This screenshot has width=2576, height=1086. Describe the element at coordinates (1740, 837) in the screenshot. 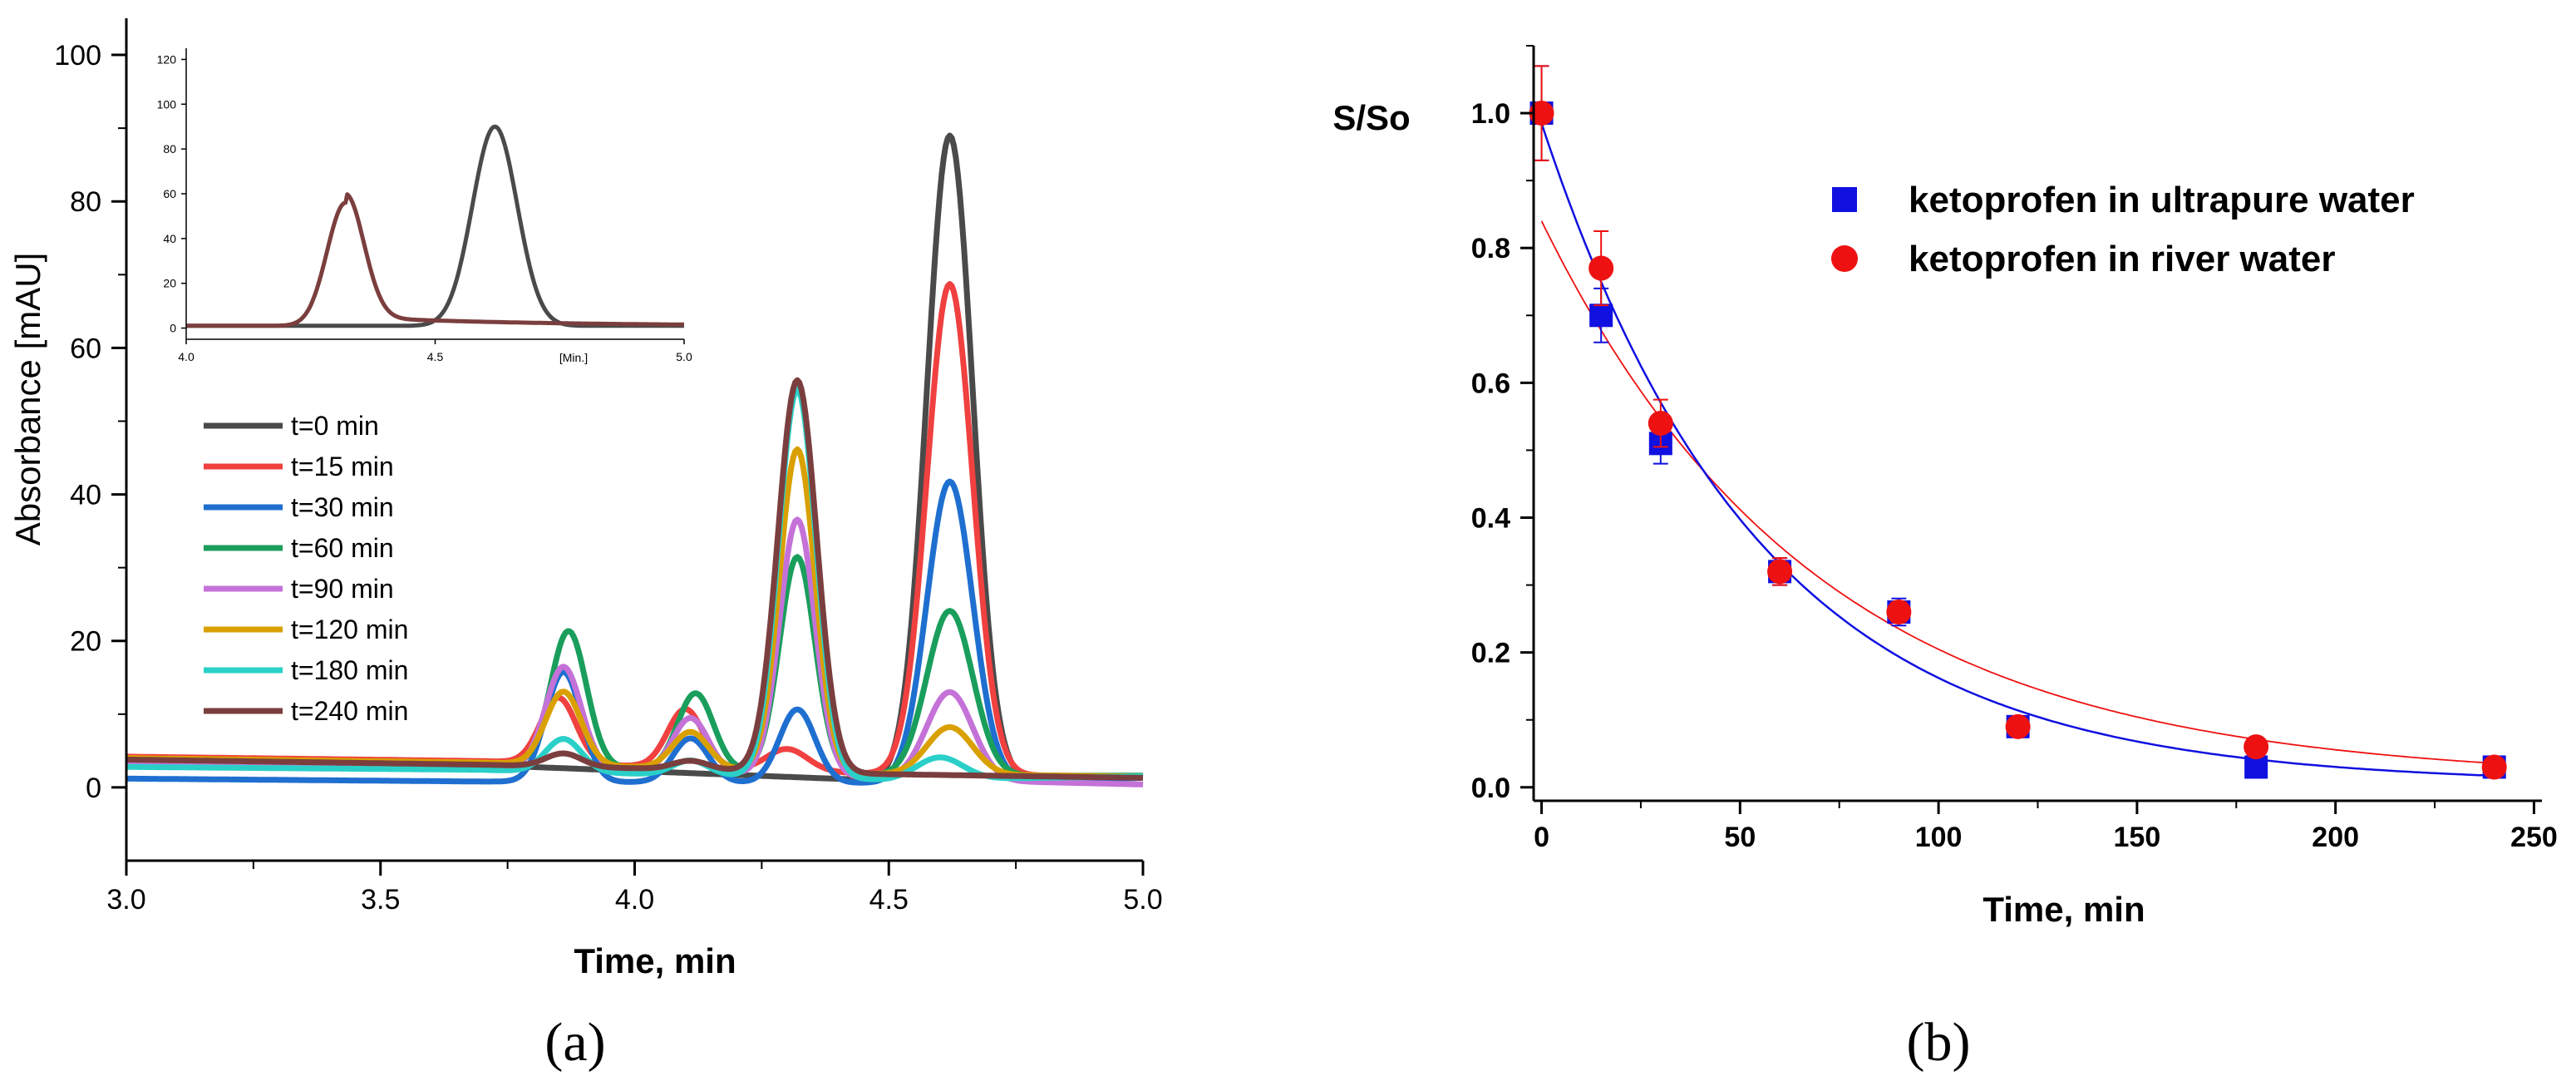

I see `panel-b-x-tick-label: 50` at that location.